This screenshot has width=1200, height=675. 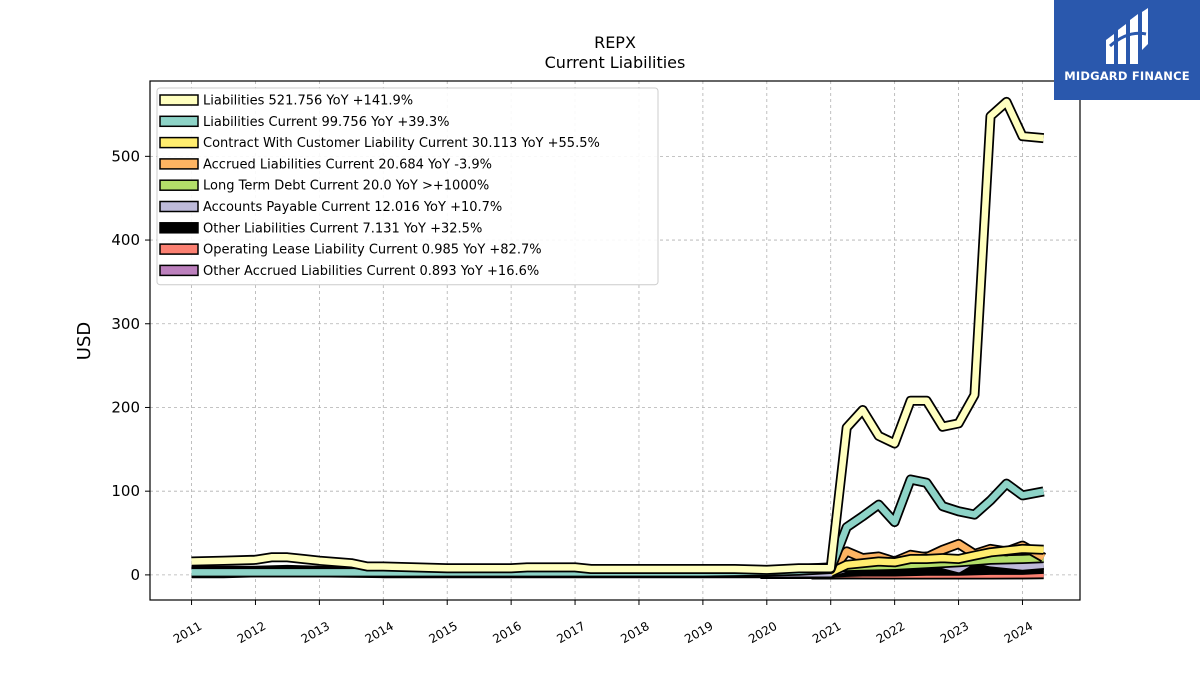 What do you see at coordinates (762, 632) in the screenshot?
I see `x-tick-label: 2020` at bounding box center [762, 632].